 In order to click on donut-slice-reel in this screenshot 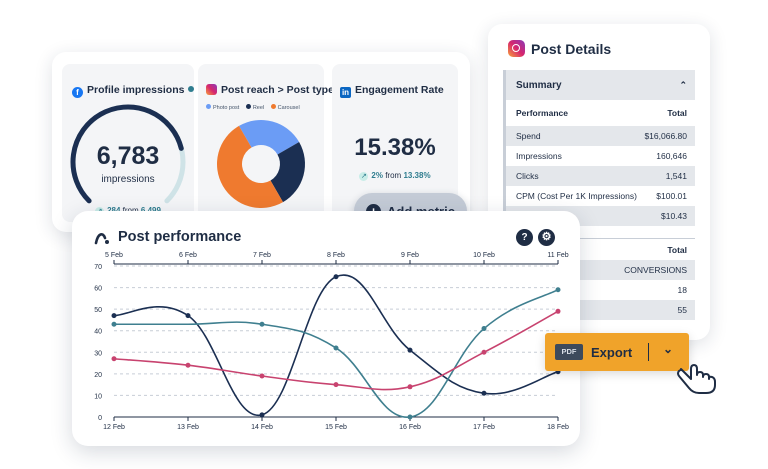, I will do `click(288, 172)`.